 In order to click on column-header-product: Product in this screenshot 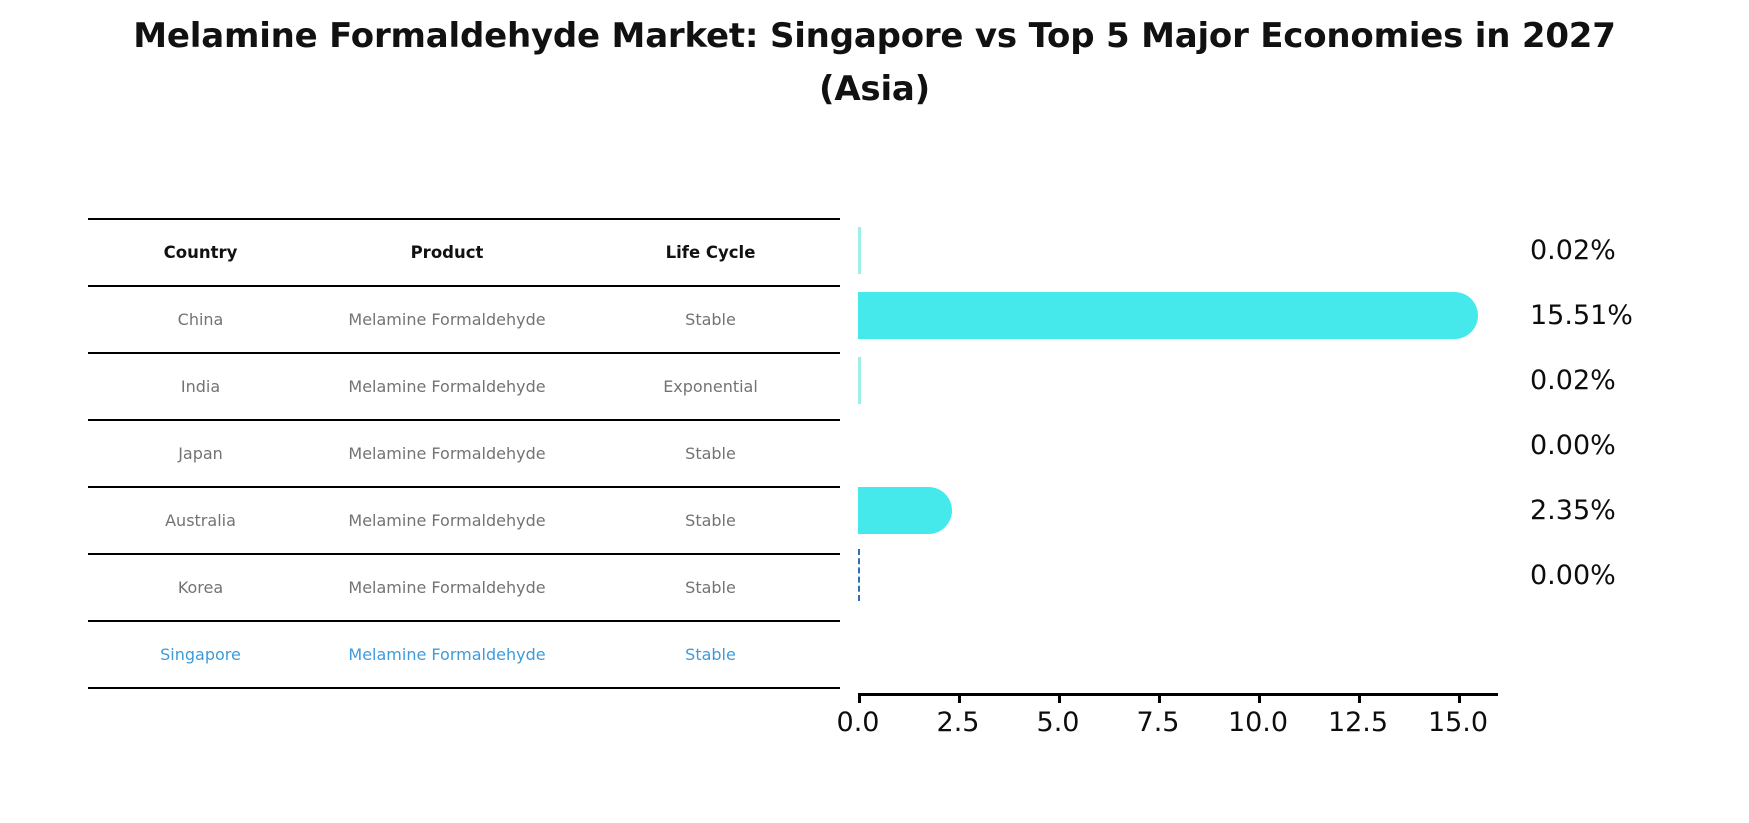, I will do `click(447, 252)`.